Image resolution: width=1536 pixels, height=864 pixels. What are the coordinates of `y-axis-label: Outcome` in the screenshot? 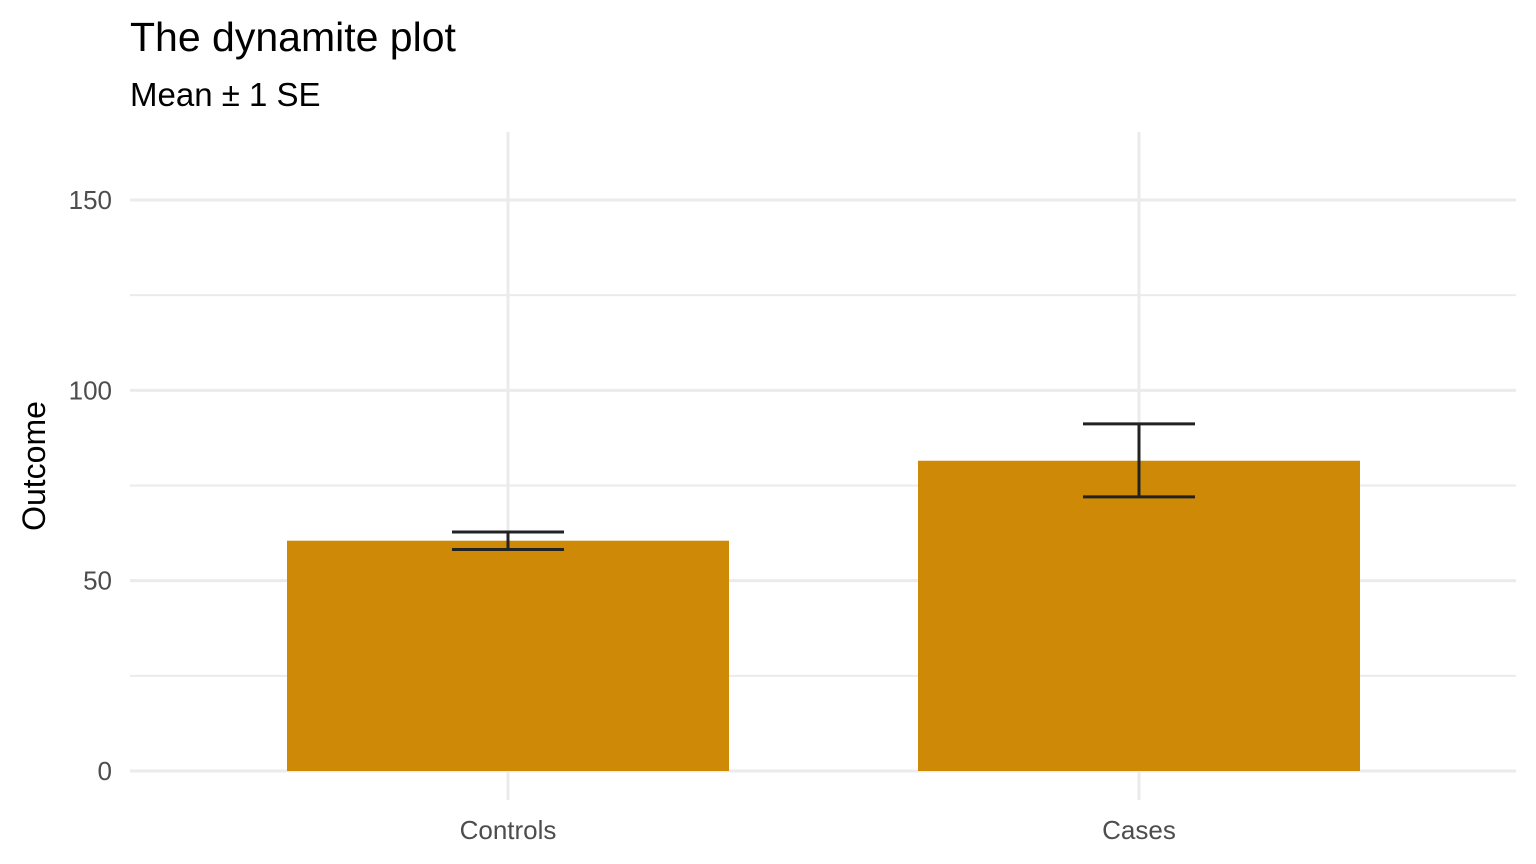 It's located at (34, 466).